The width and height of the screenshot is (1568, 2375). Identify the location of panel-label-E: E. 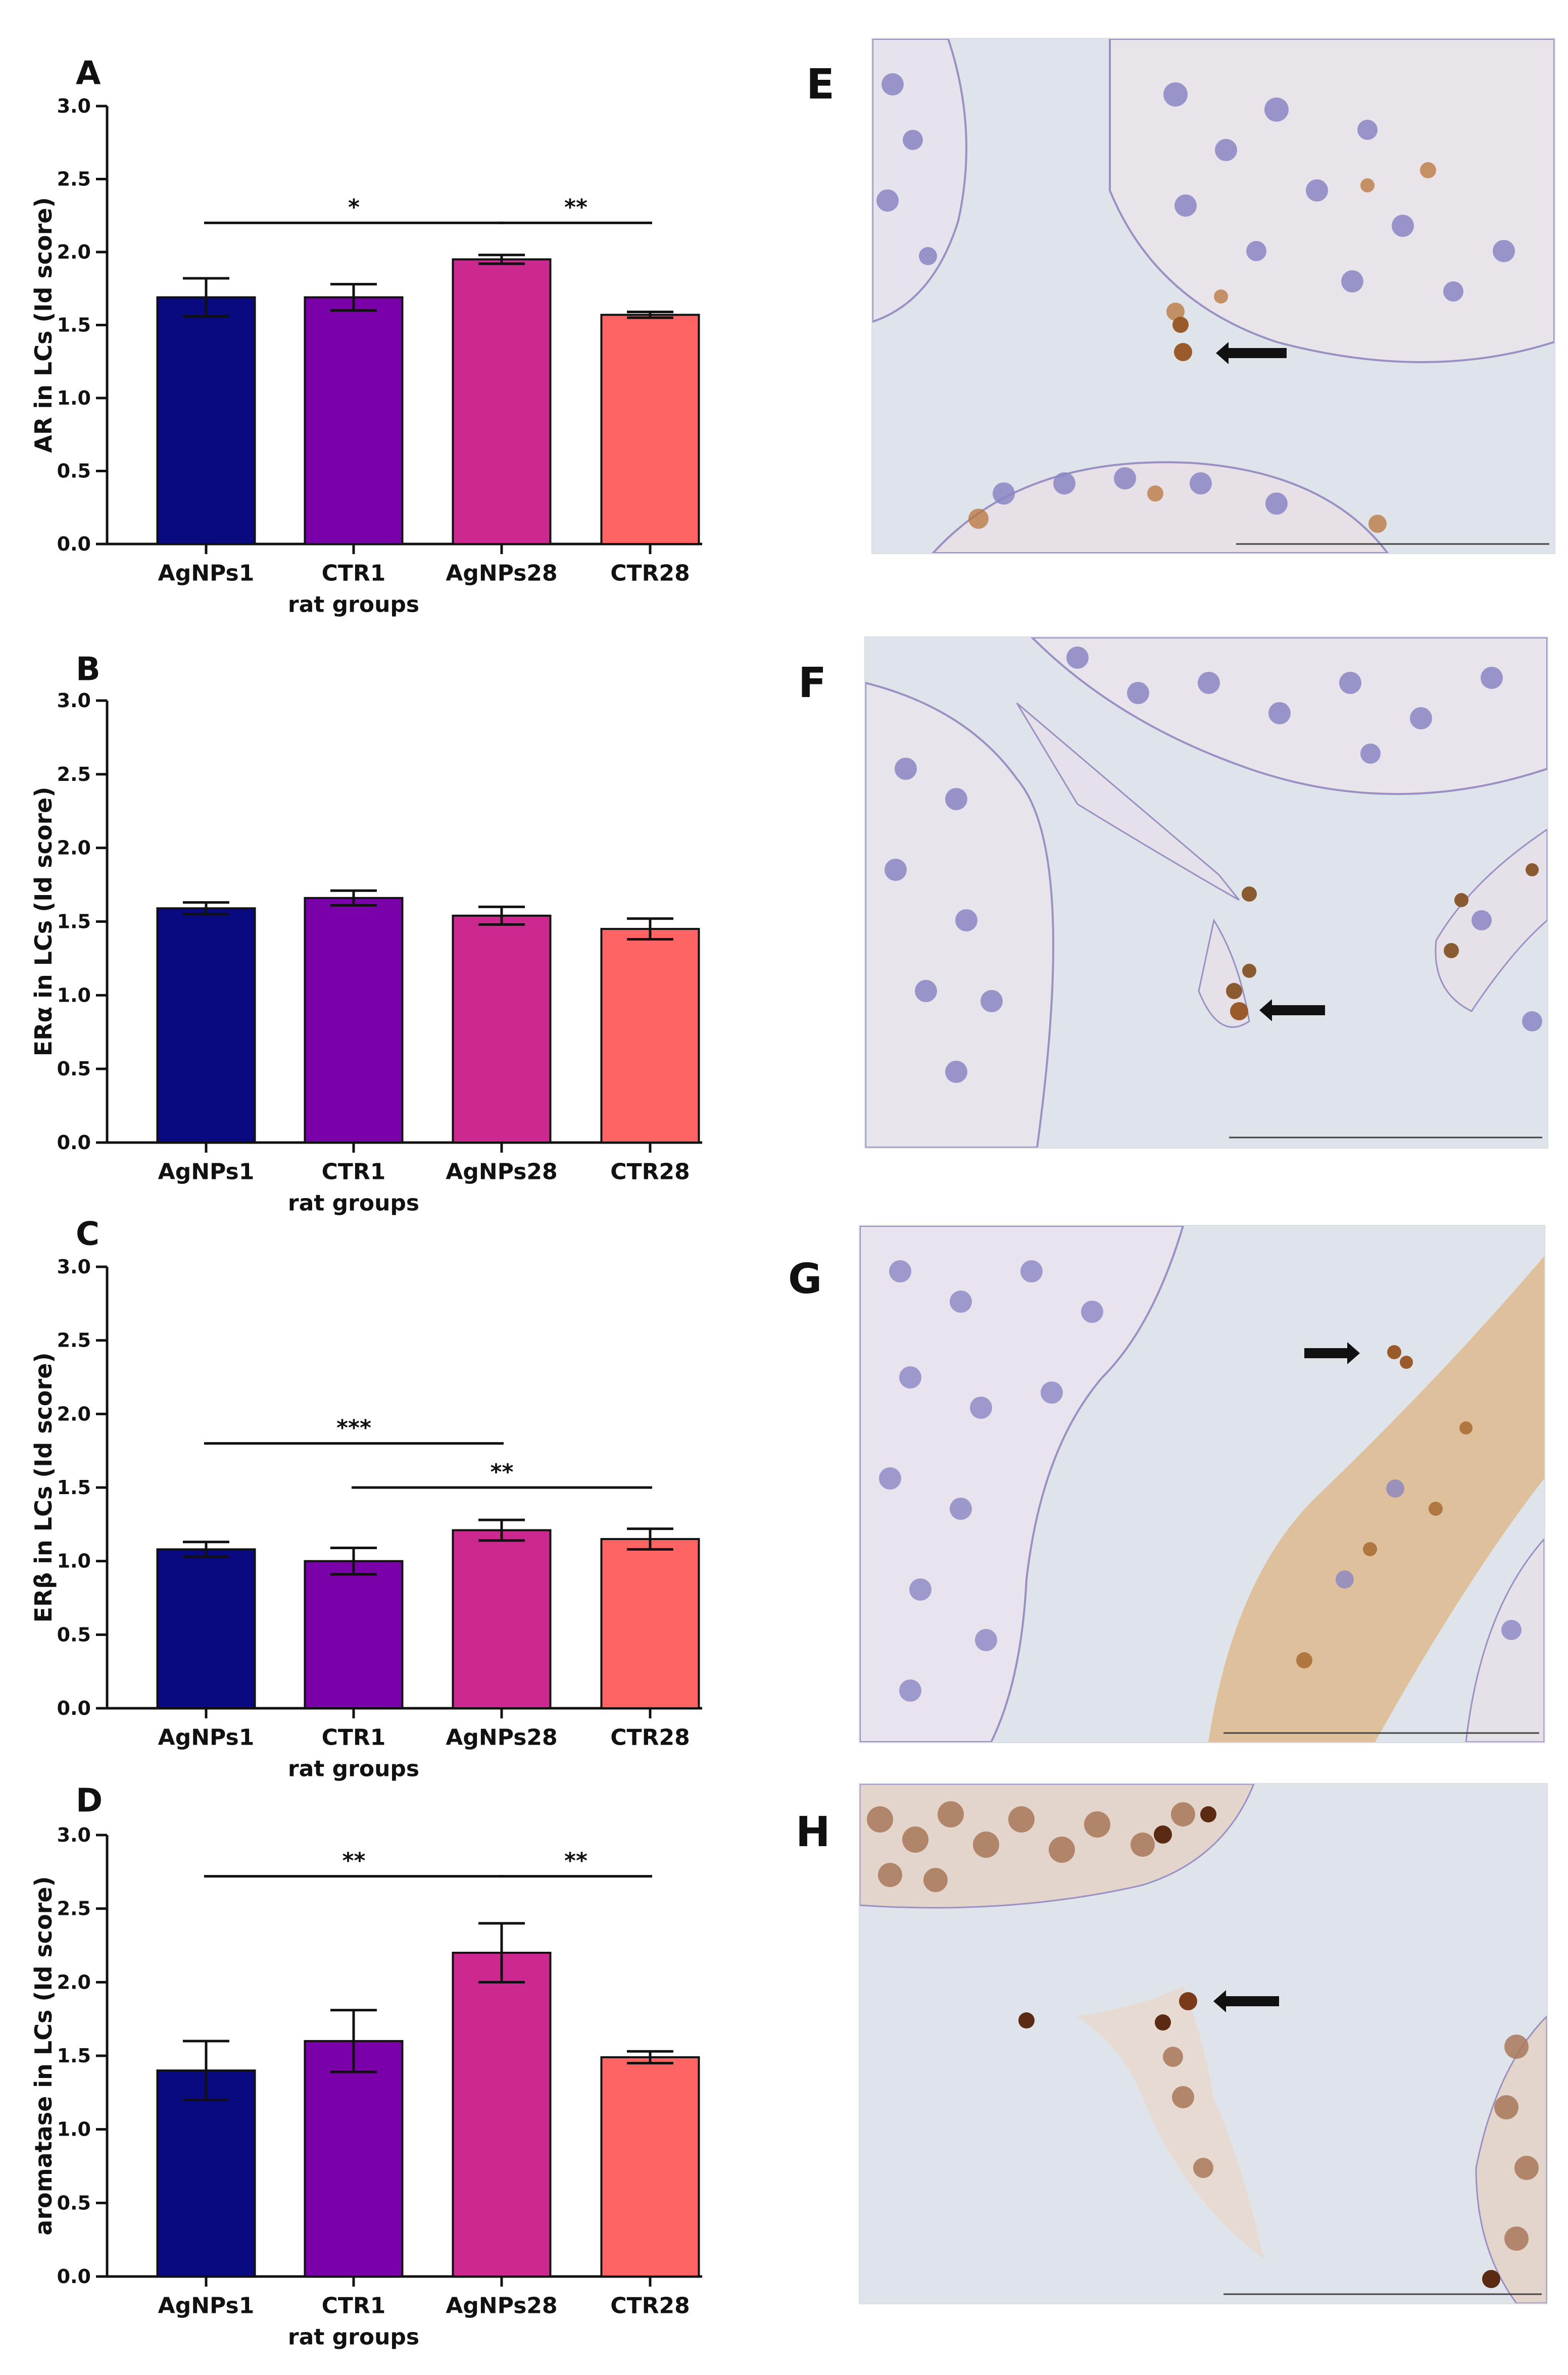
(820, 85).